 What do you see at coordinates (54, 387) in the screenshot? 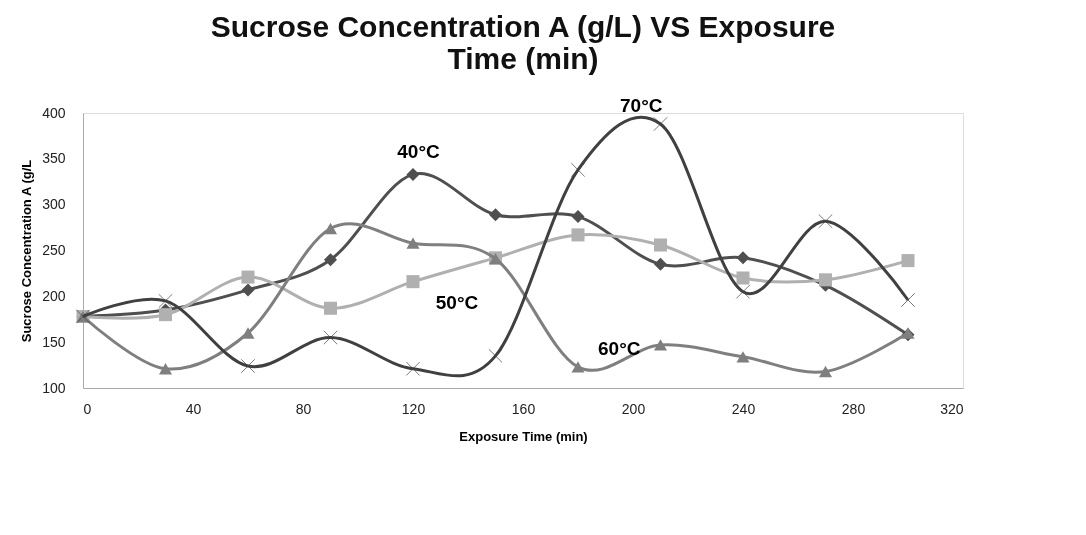
I see `y-tick-label: 100` at bounding box center [54, 387].